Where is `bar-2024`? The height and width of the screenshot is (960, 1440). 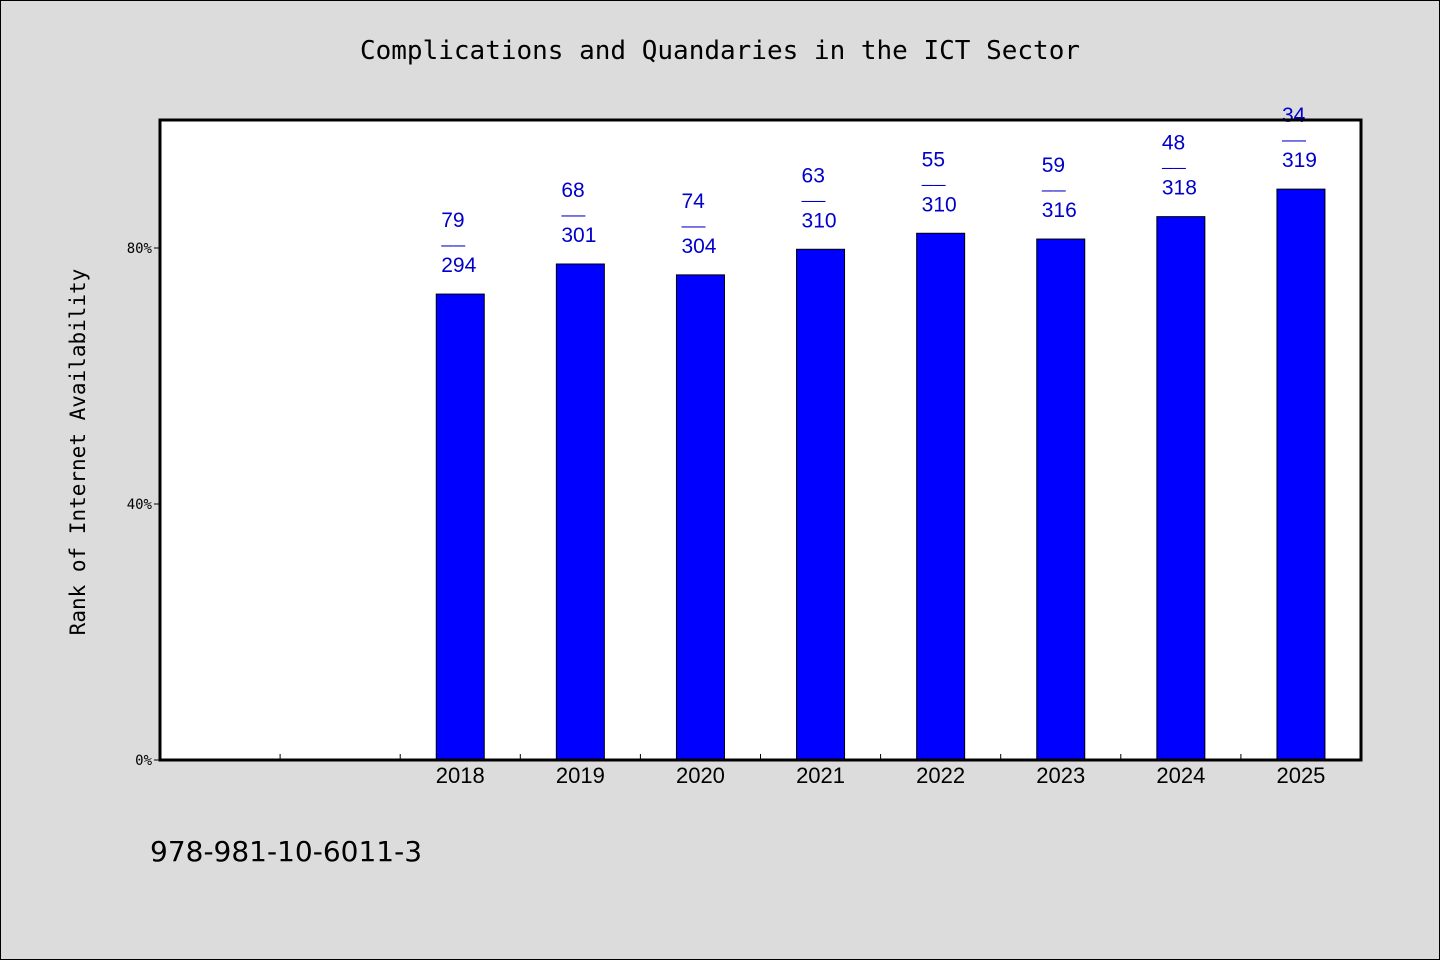 bar-2024 is located at coordinates (1181, 488).